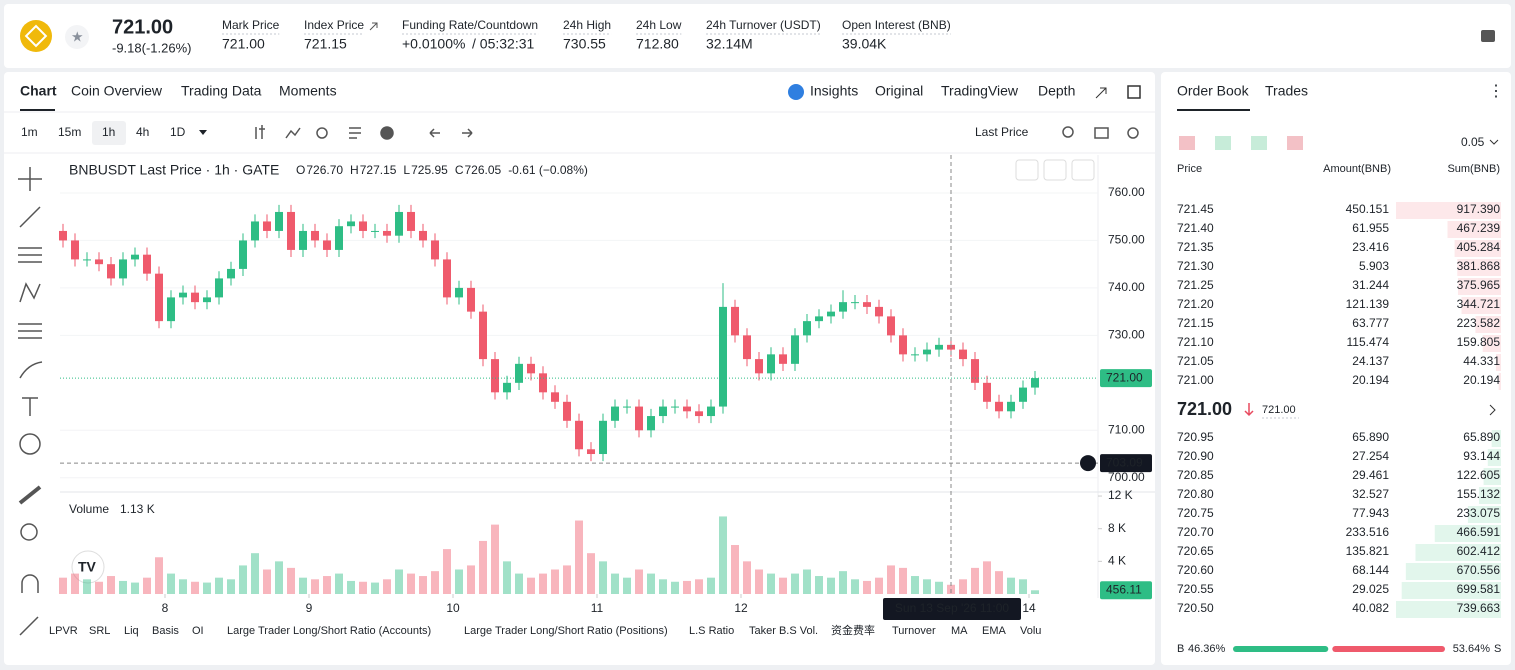  What do you see at coordinates (914, 631) in the screenshot?
I see `indicator: Turnover` at bounding box center [914, 631].